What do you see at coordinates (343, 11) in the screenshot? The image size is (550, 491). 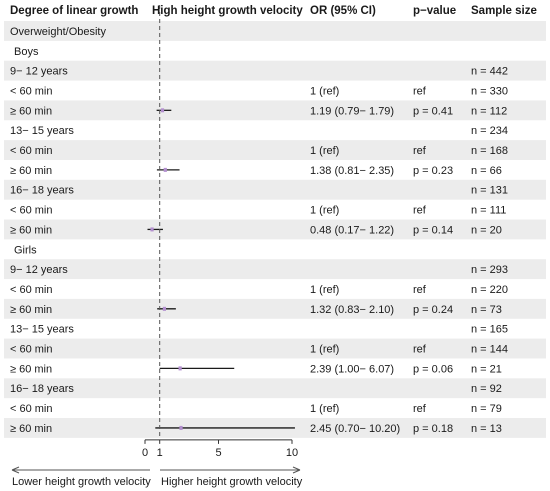 I see `header-or: OR (95% CI)` at bounding box center [343, 11].